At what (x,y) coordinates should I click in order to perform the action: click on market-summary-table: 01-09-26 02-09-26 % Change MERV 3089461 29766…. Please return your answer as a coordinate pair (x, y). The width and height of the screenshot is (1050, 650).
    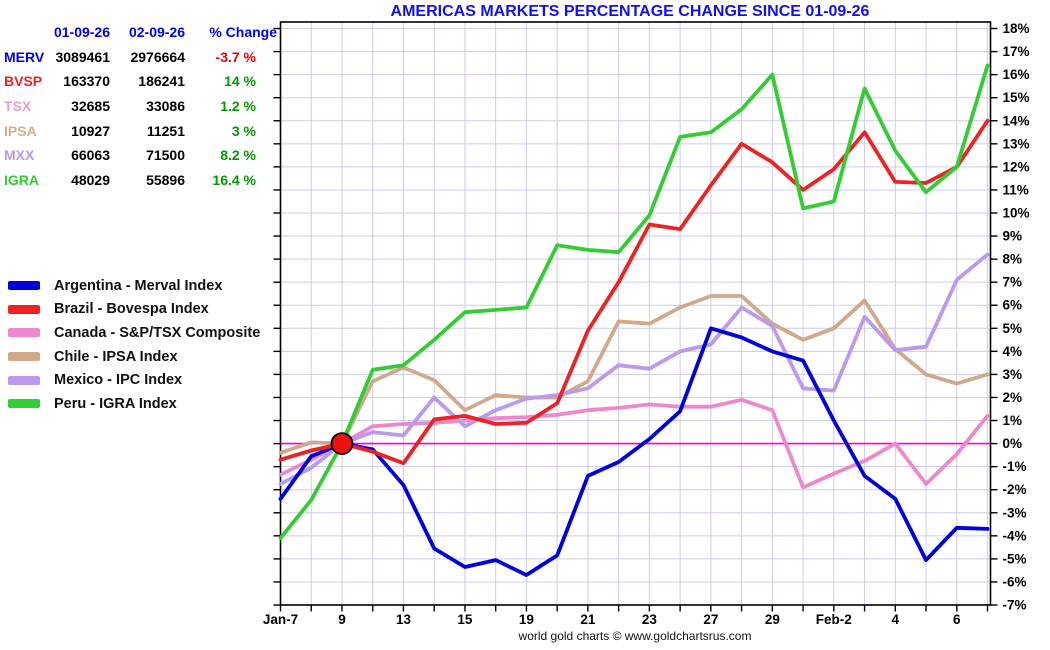
    Looking at the image, I should click on (140, 106).